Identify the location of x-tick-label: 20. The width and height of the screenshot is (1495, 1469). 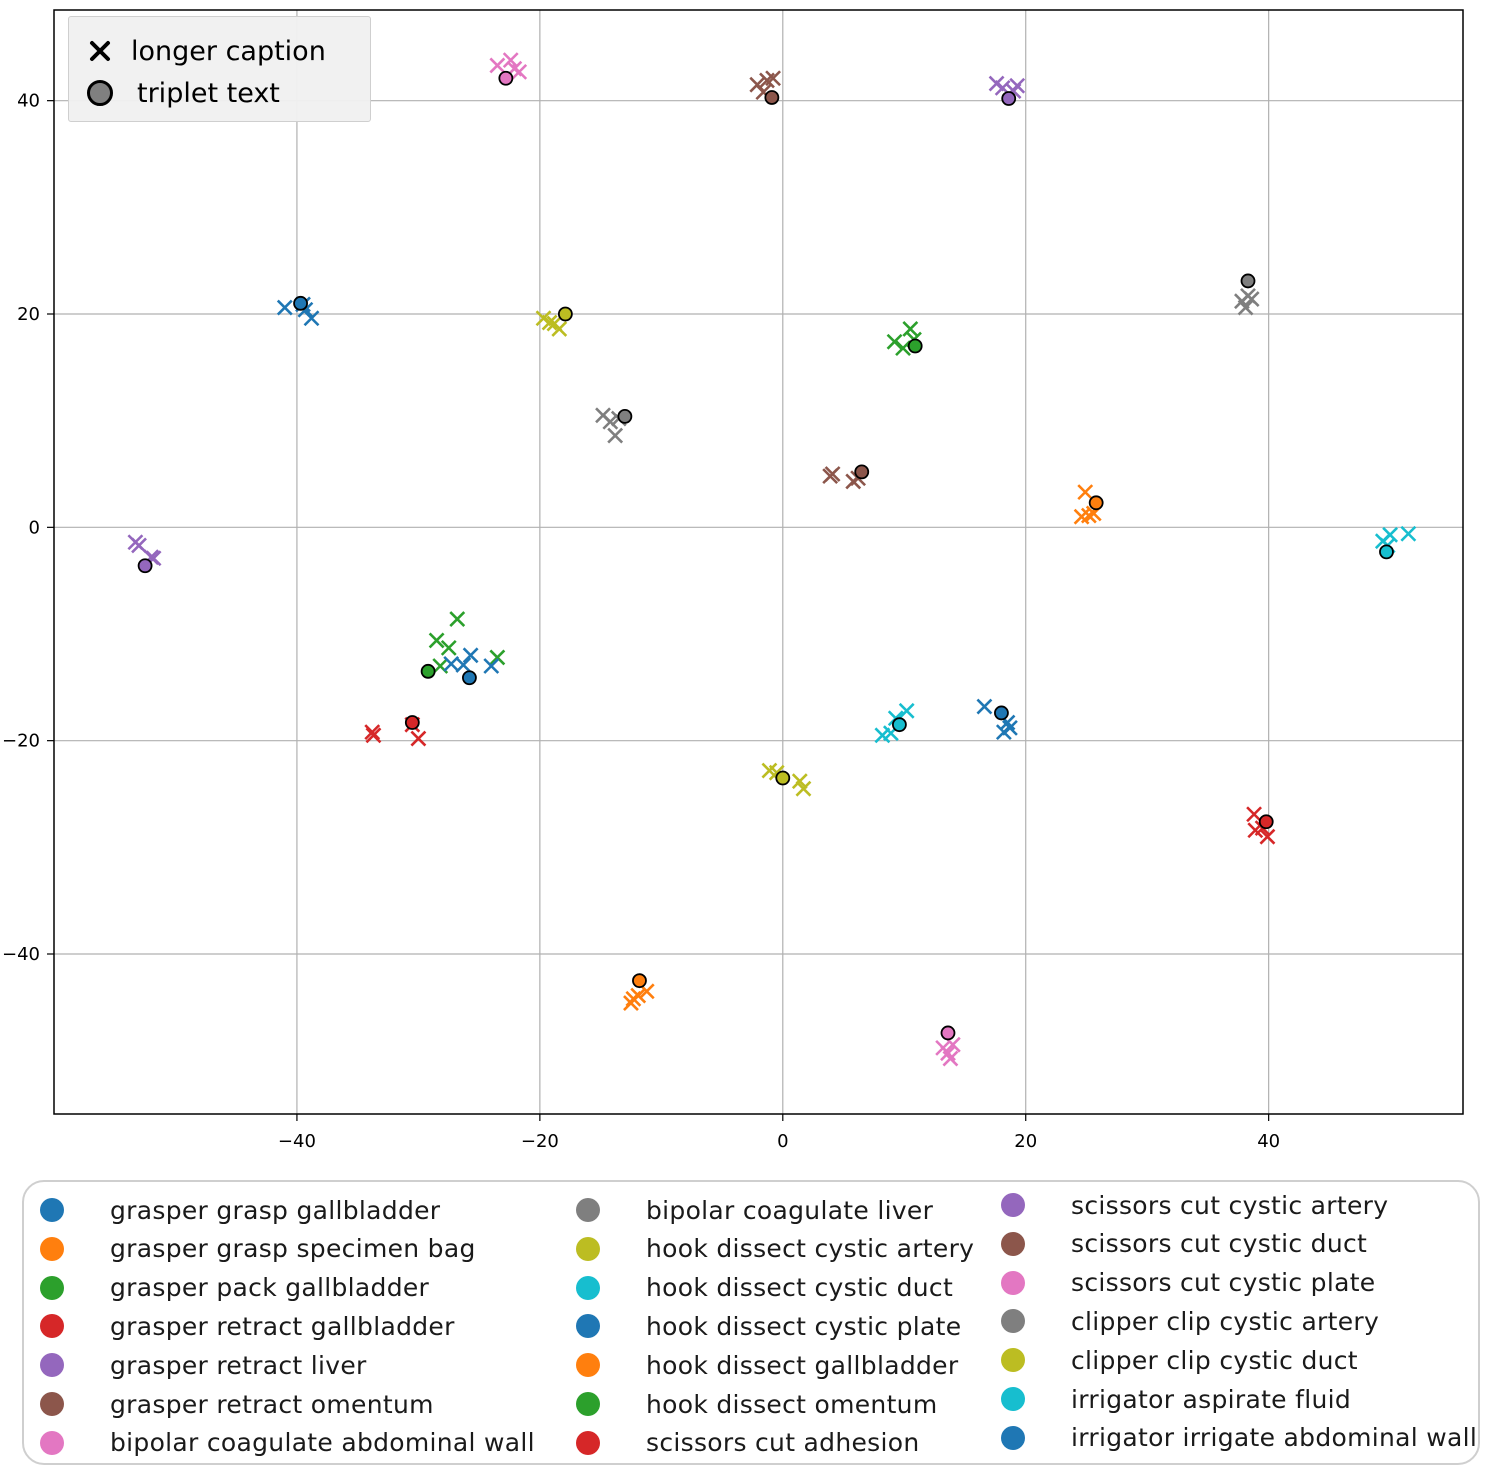
(1025, 1141).